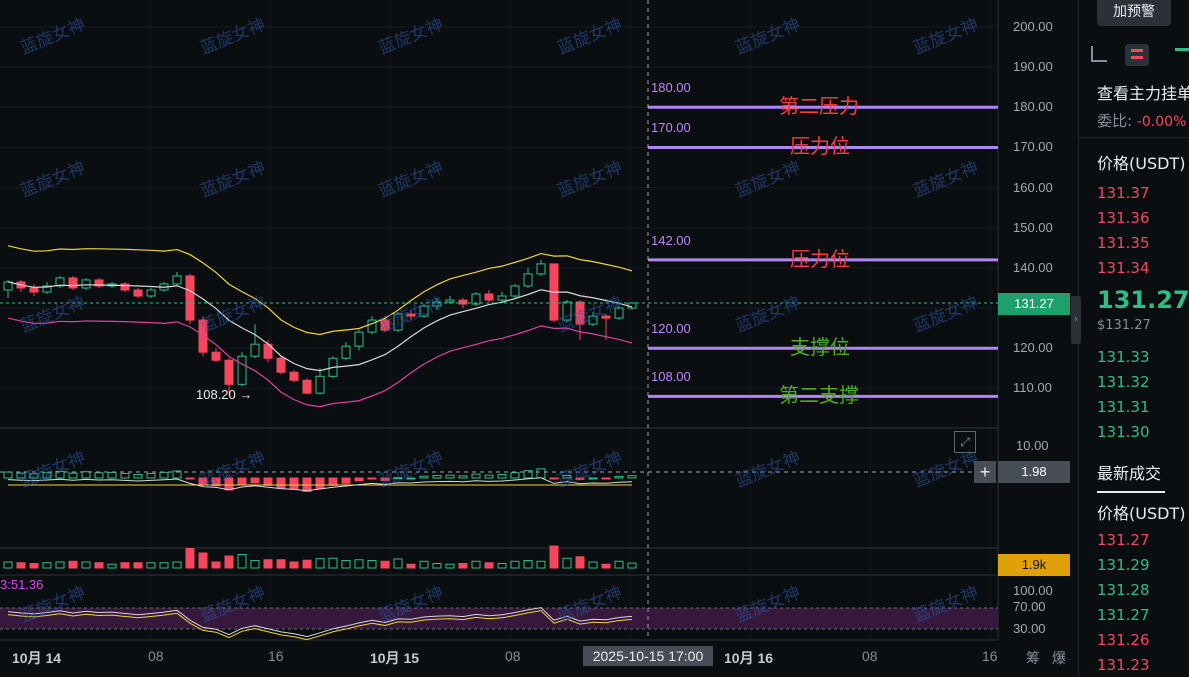 The height and width of the screenshot is (677, 1189). What do you see at coordinates (1123, 407) in the screenshot?
I see `bid-row: 131.31` at bounding box center [1123, 407].